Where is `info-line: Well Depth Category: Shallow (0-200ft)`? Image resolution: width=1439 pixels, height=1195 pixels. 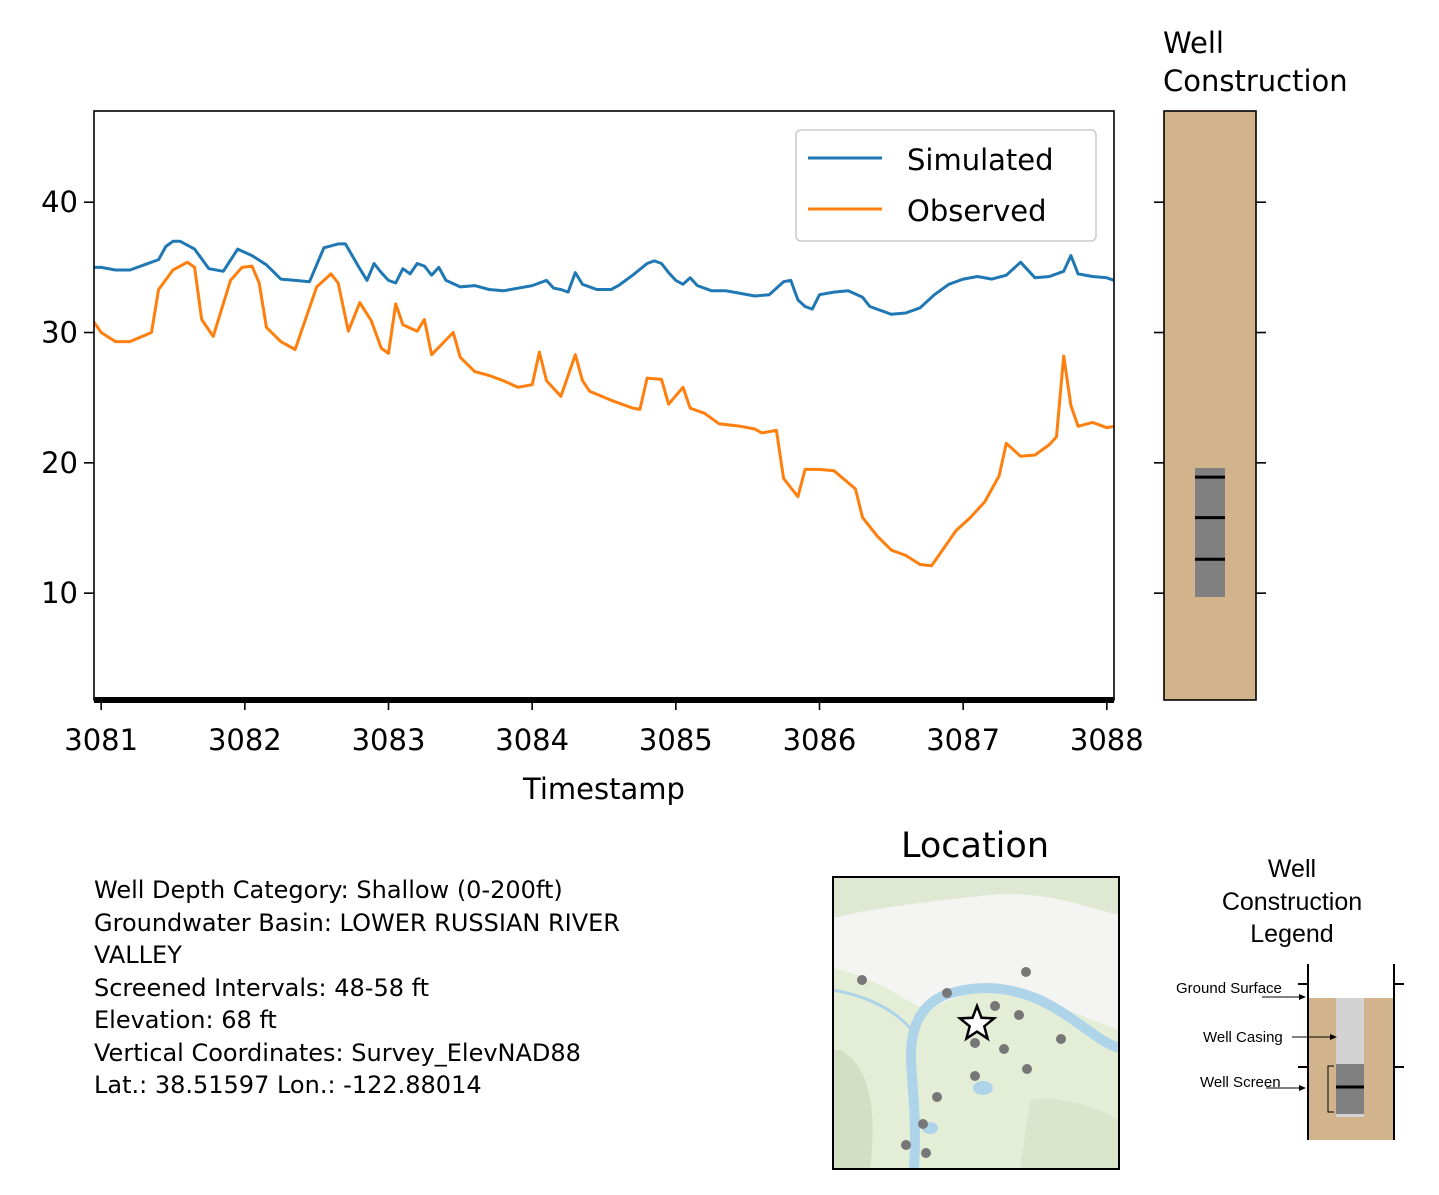
info-line: Well Depth Category: Shallow (0-200ft) is located at coordinates (328, 890).